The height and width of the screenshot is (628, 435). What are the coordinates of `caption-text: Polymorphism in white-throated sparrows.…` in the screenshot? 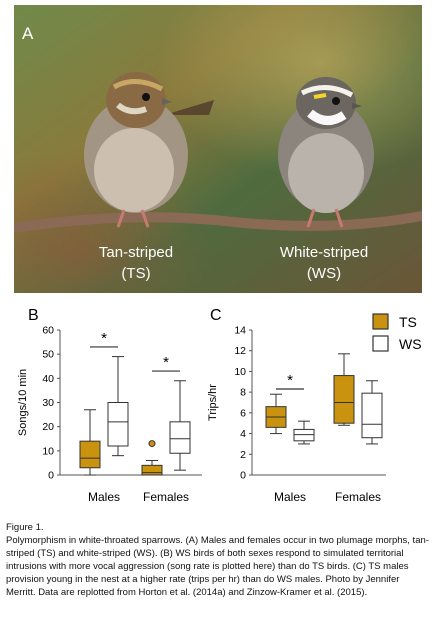 It's located at (217, 566).